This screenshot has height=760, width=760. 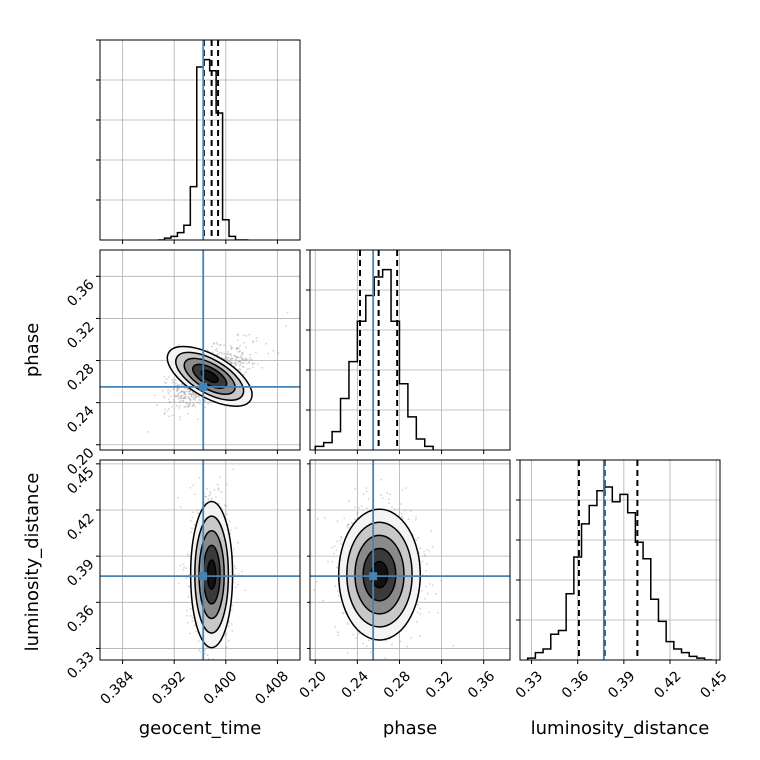 What do you see at coordinates (80, 377) in the screenshot?
I see `y-tick-label: 0.28` at bounding box center [80, 377].